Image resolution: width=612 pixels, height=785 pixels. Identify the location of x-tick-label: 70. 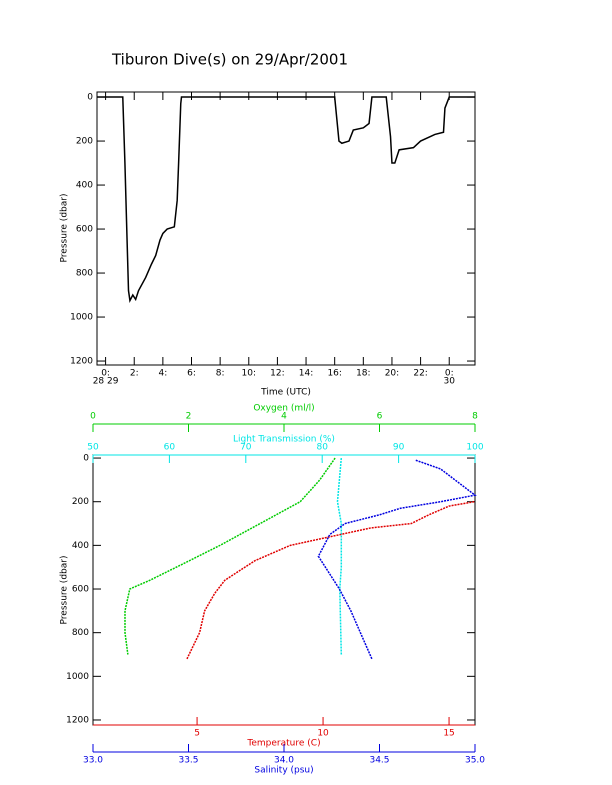
(246, 448).